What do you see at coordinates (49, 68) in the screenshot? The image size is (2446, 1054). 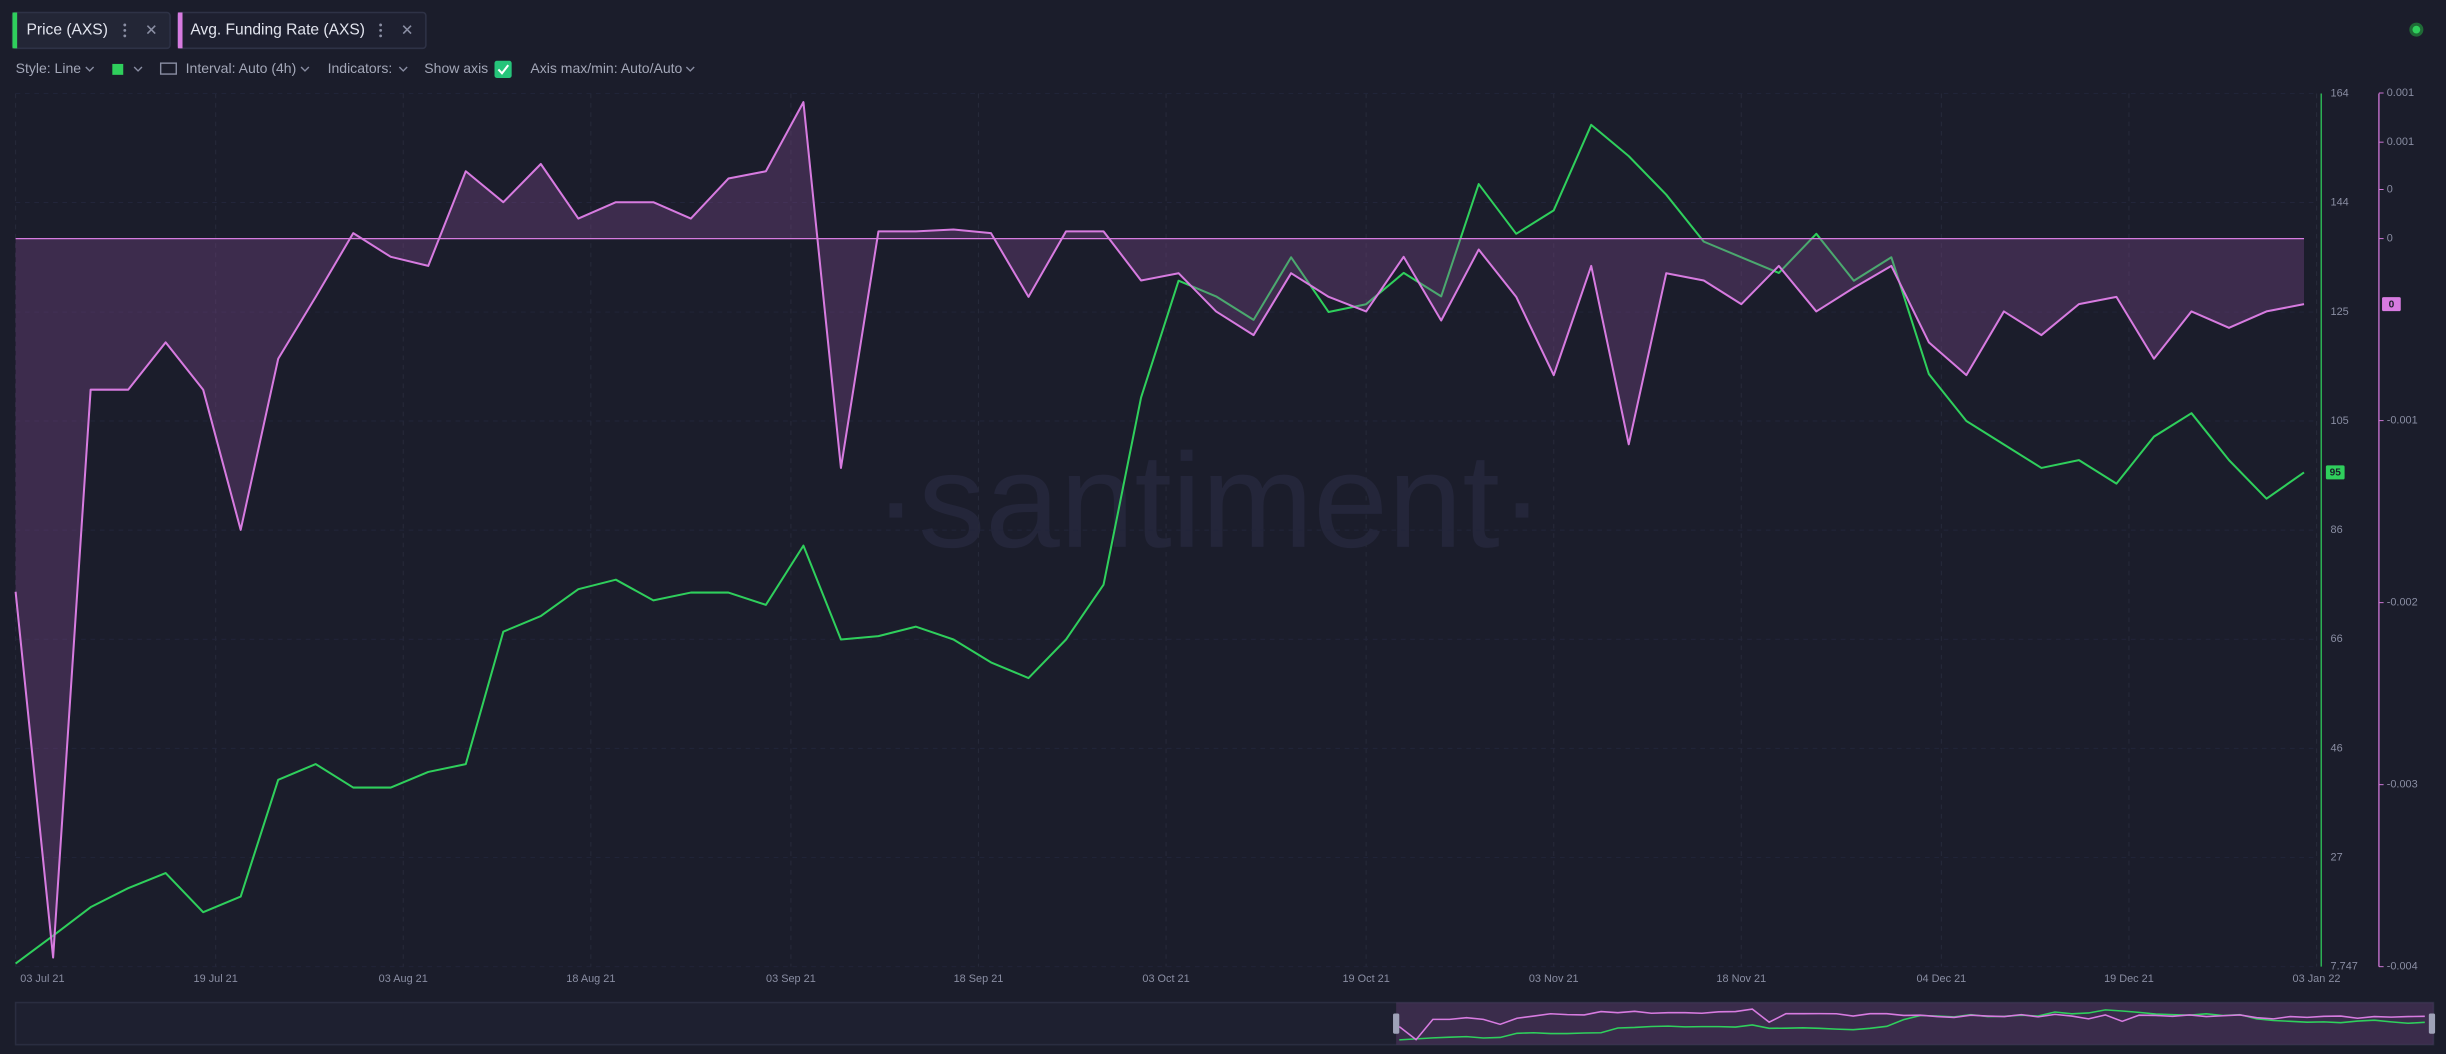 I see `style-select: Style: Line` at bounding box center [49, 68].